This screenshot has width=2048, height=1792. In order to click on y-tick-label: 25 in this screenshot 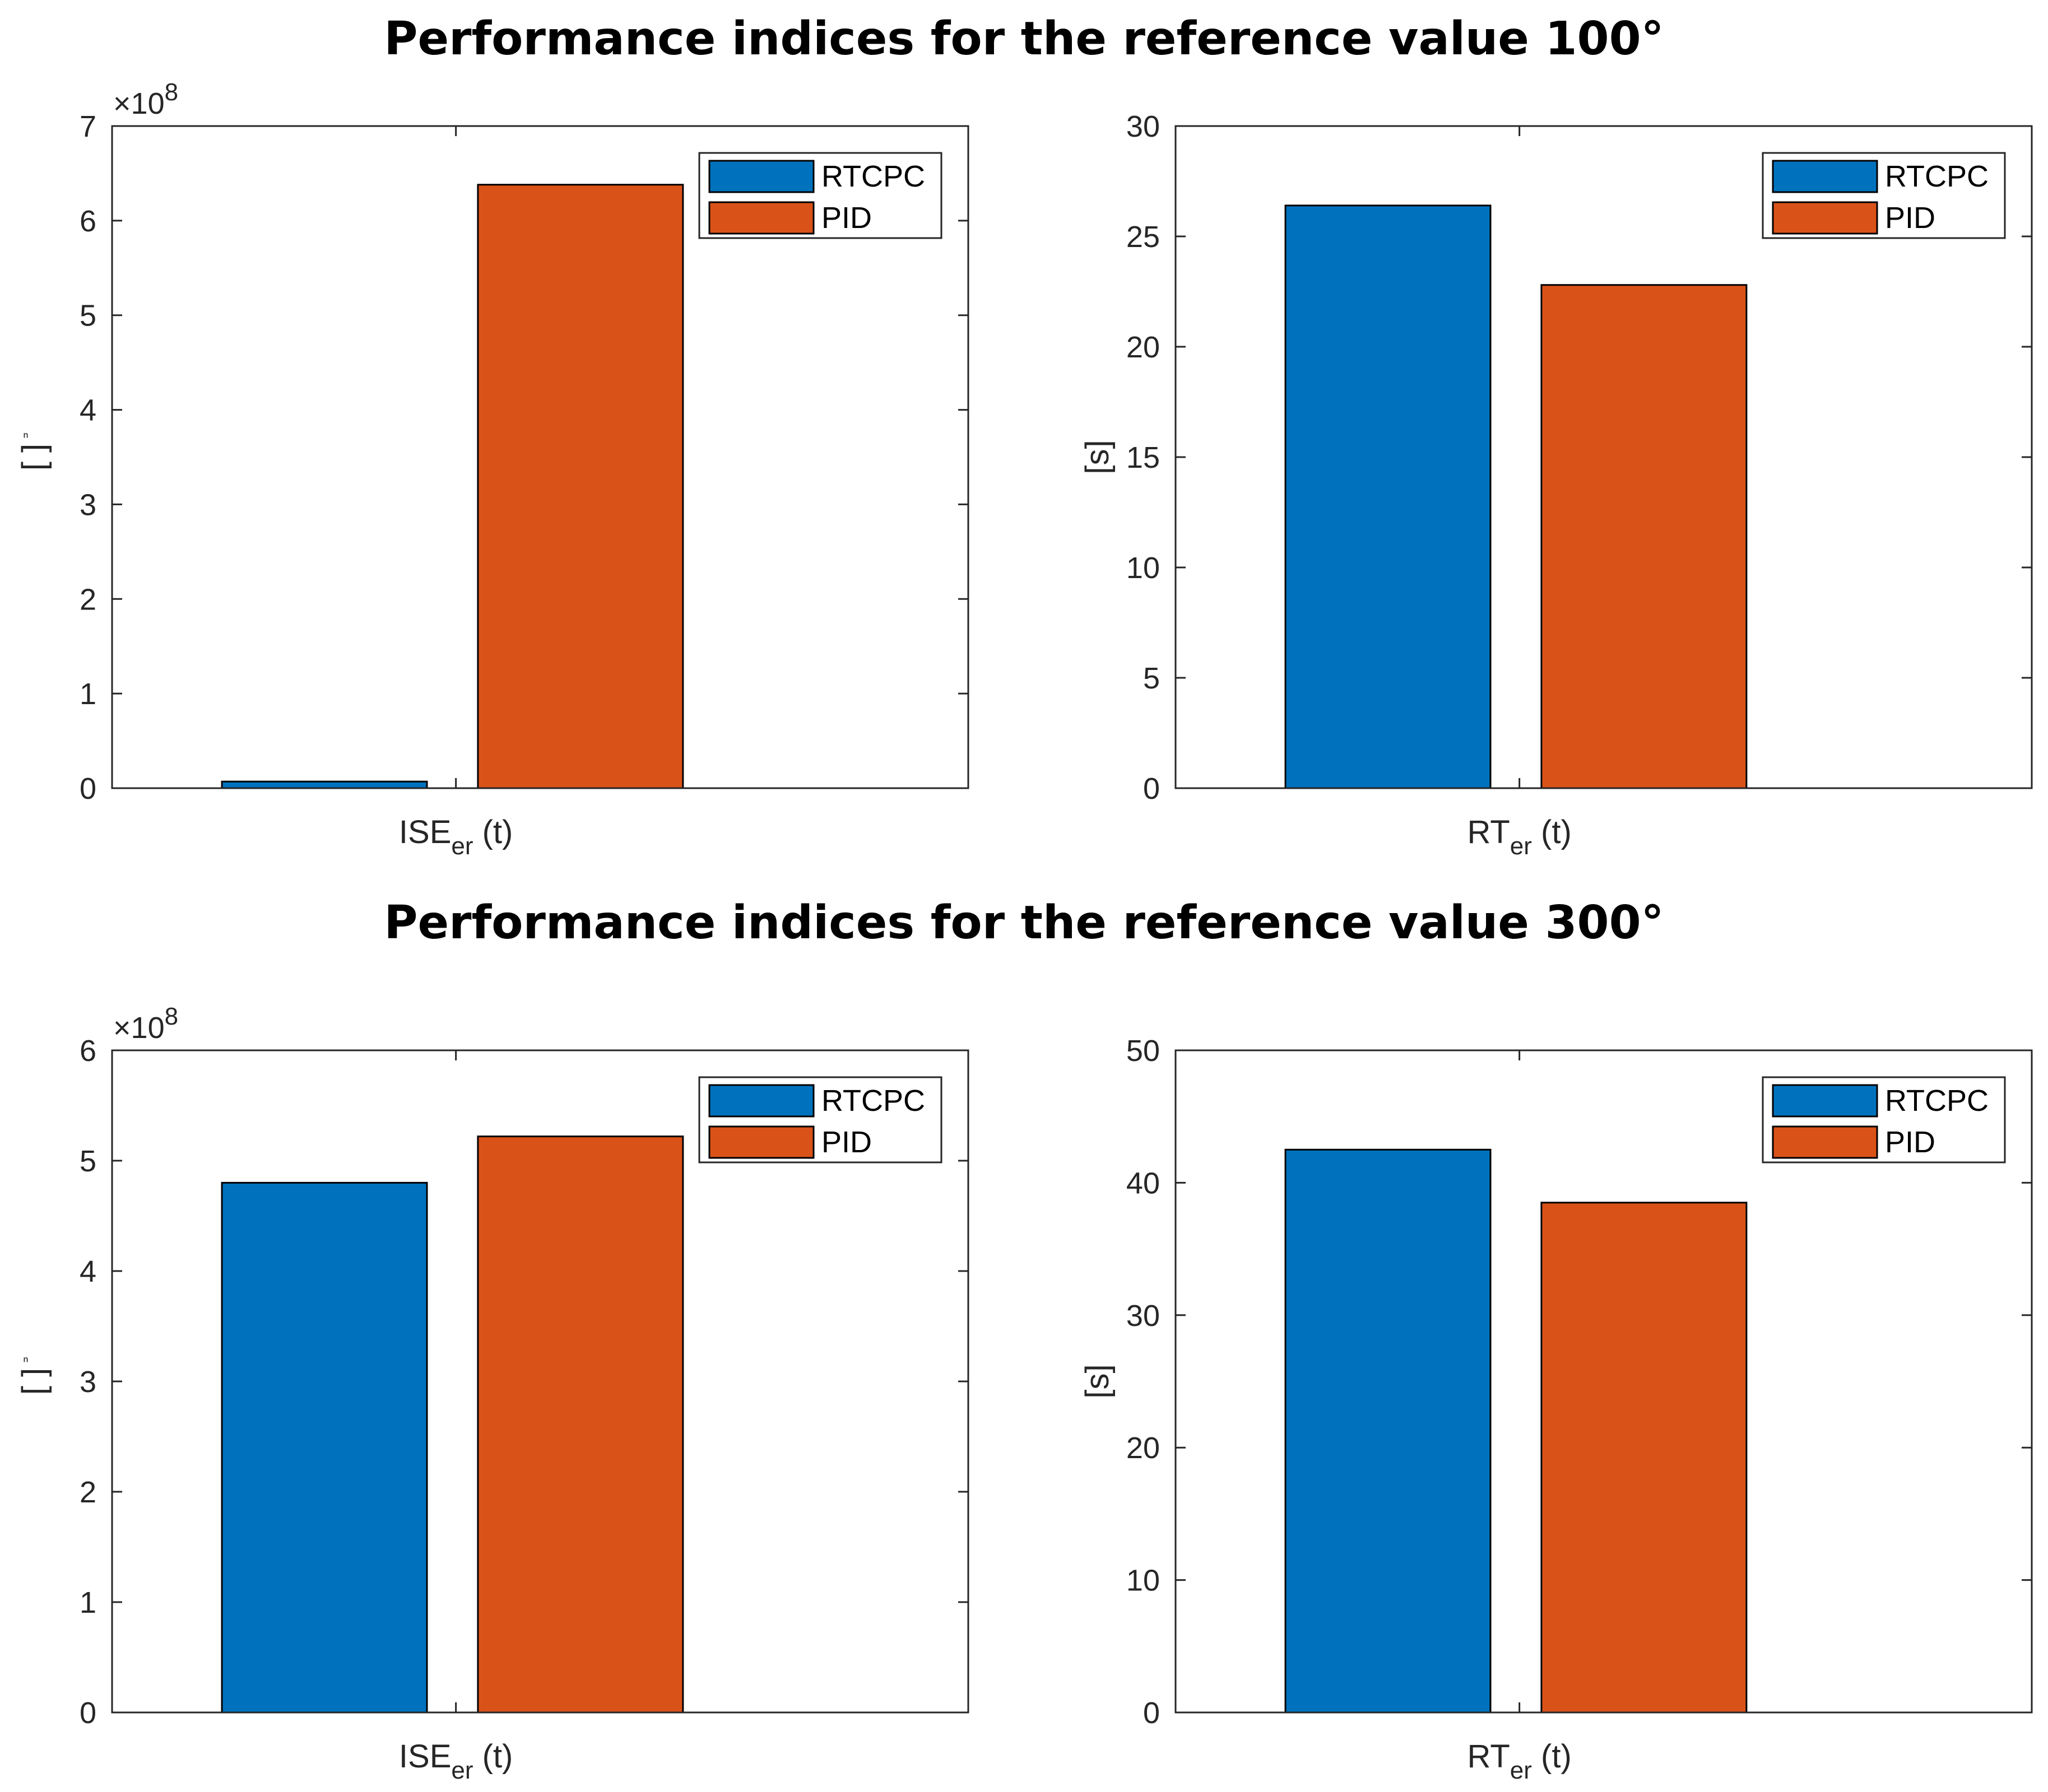, I will do `click(1143, 237)`.